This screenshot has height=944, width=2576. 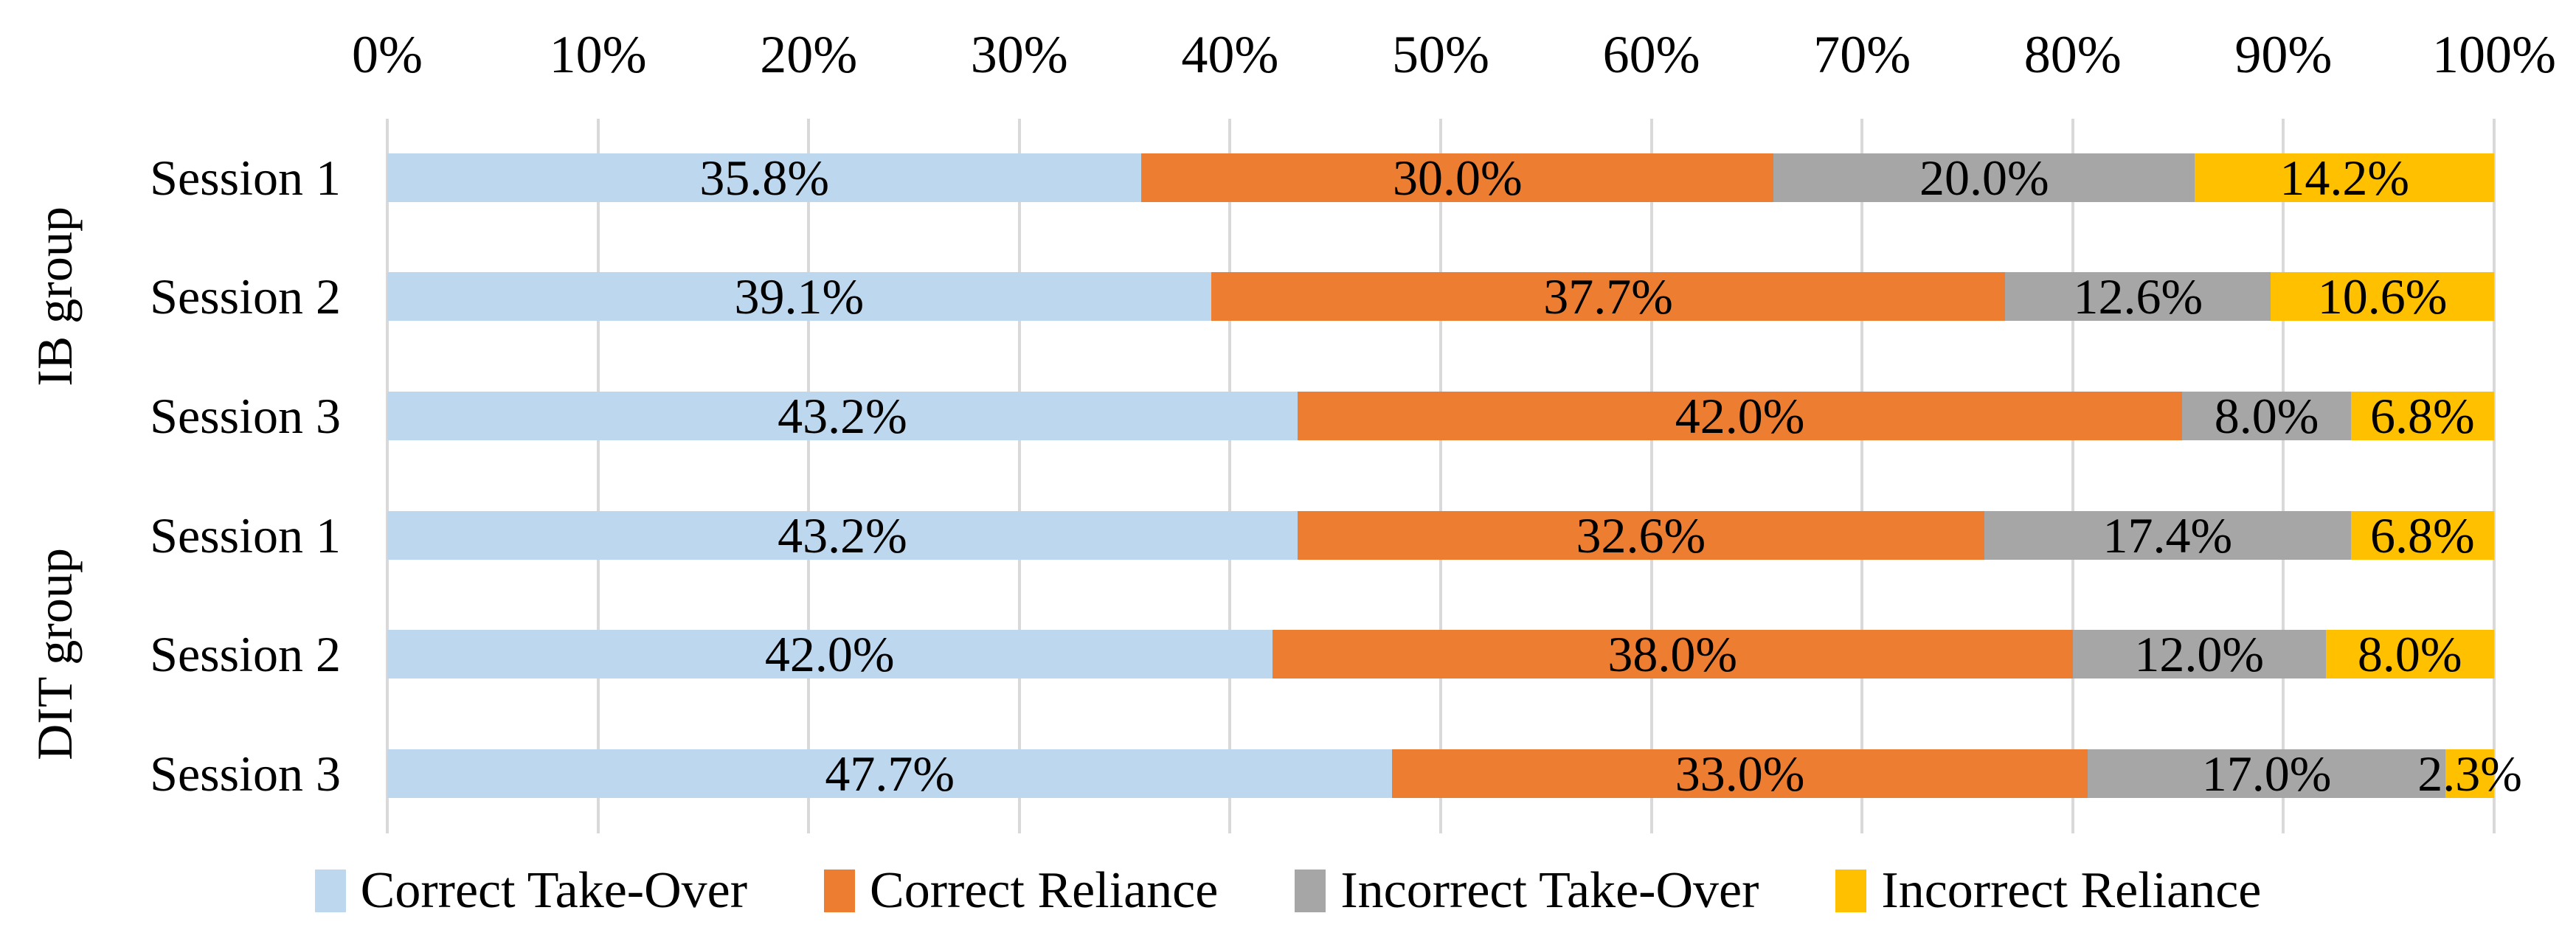 I want to click on bar-row: 42.0% 38.0% 12.0% 8.0%, so click(x=1441, y=654).